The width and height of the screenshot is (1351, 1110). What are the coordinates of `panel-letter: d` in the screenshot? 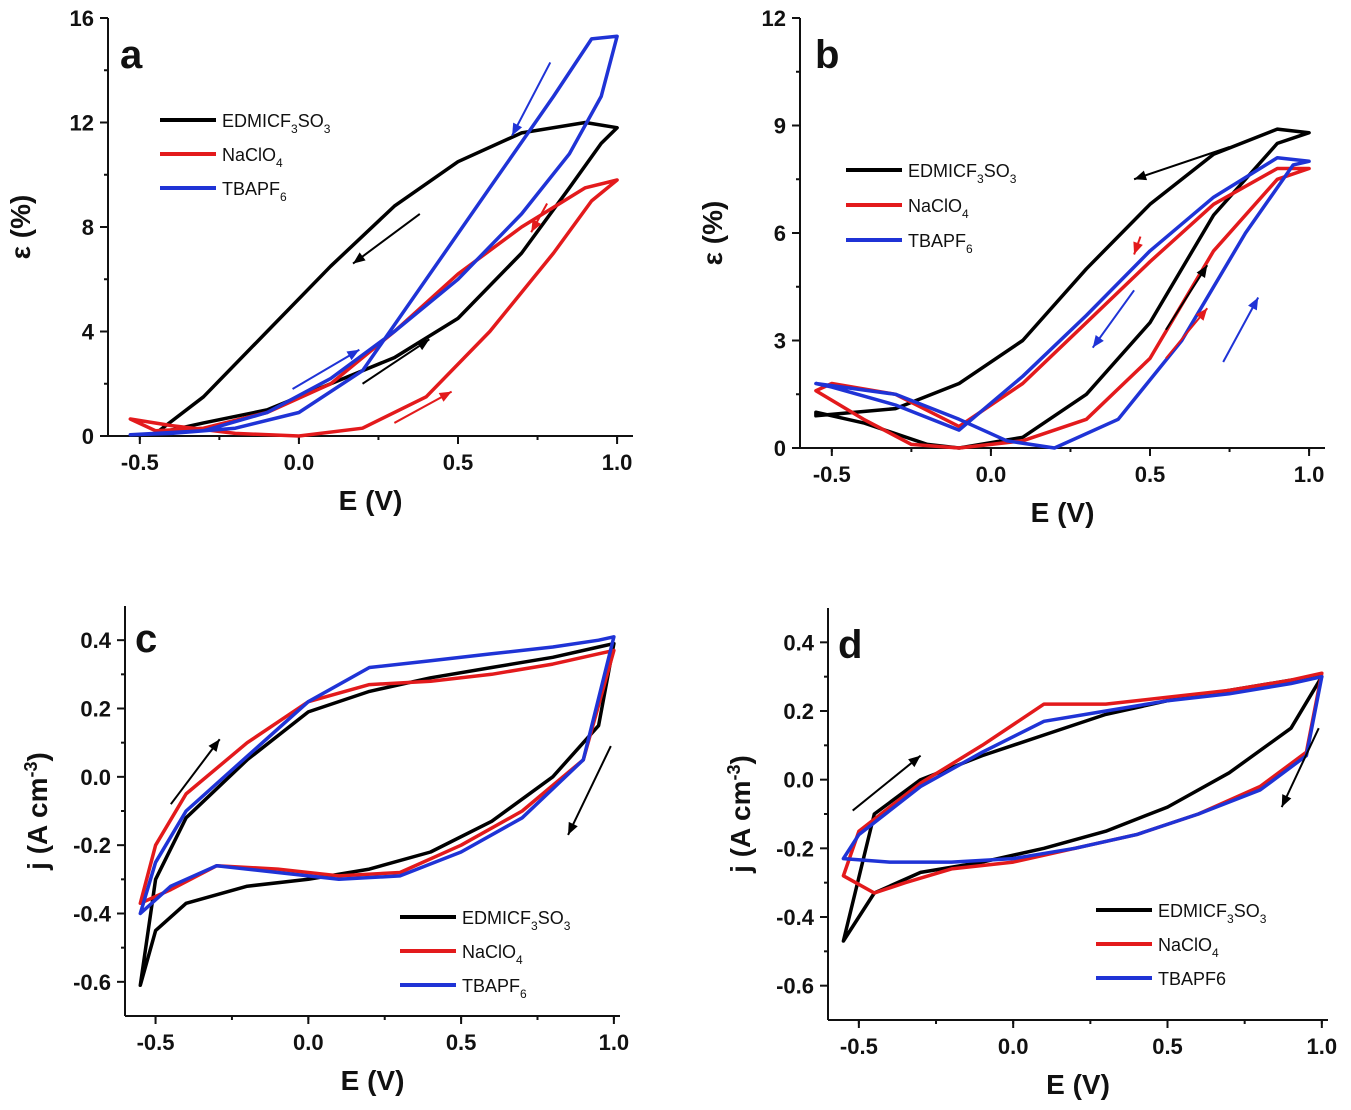 It's located at (850, 645).